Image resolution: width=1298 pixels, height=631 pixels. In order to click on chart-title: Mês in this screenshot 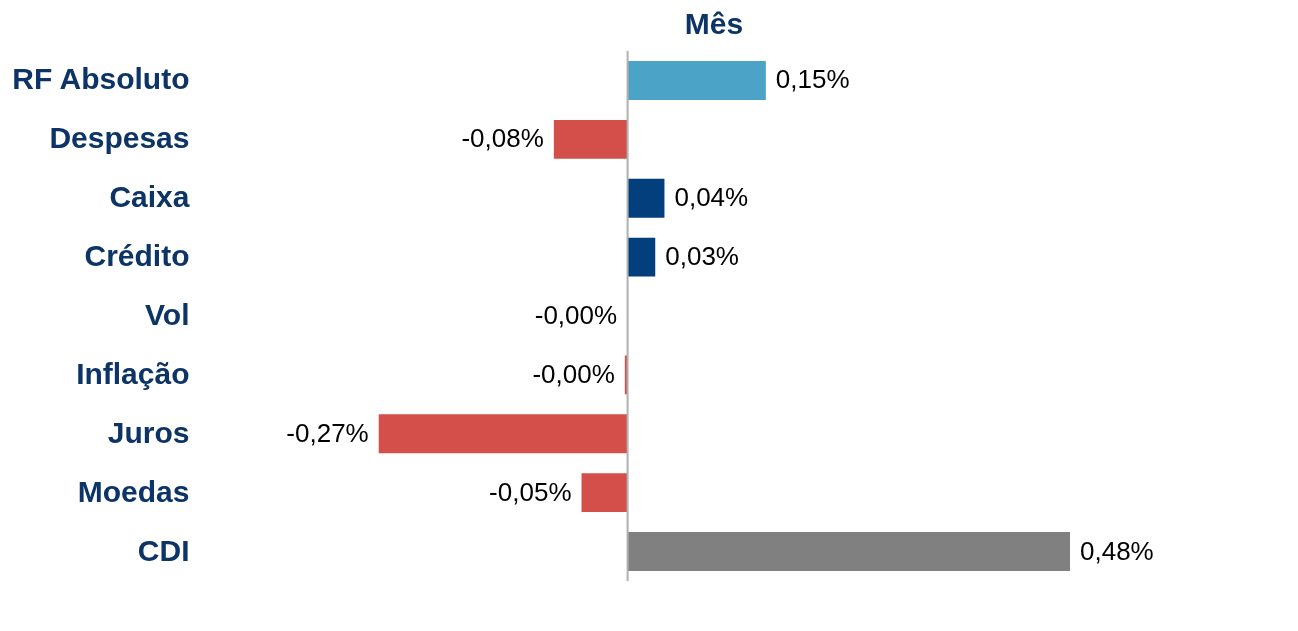, I will do `click(714, 23)`.